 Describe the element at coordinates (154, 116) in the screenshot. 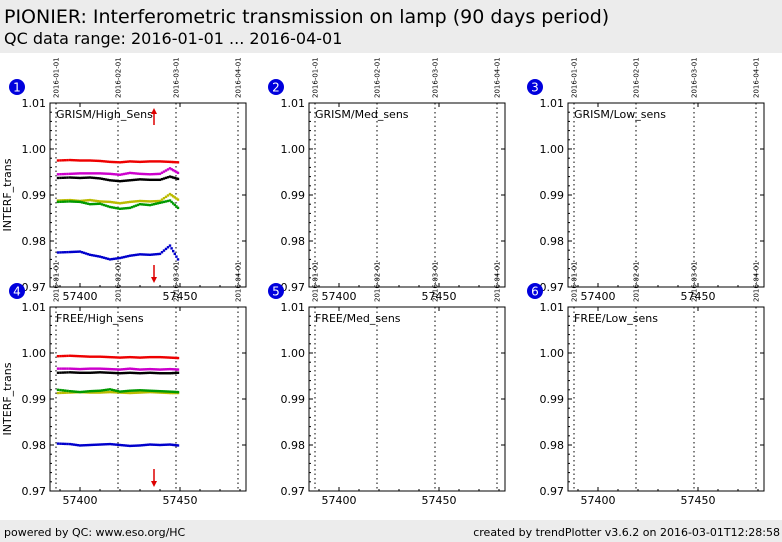

I see `out-of-range-arrow-up` at that location.